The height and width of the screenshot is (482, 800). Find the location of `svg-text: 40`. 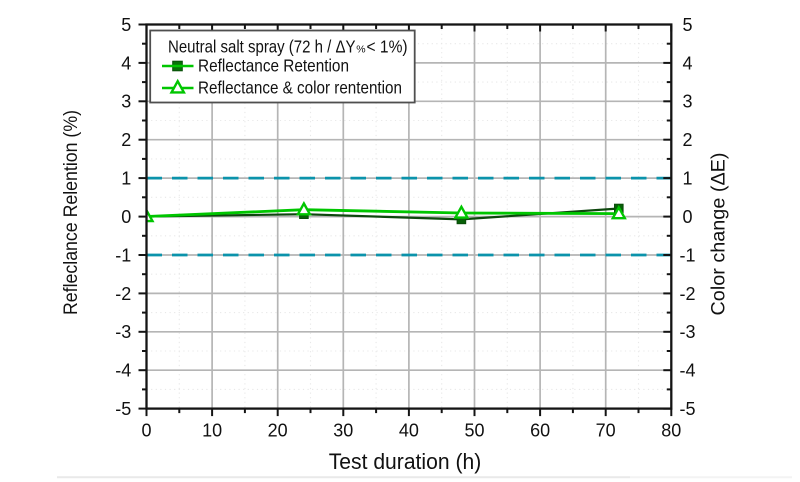

svg-text: 40 is located at coordinates (409, 431).